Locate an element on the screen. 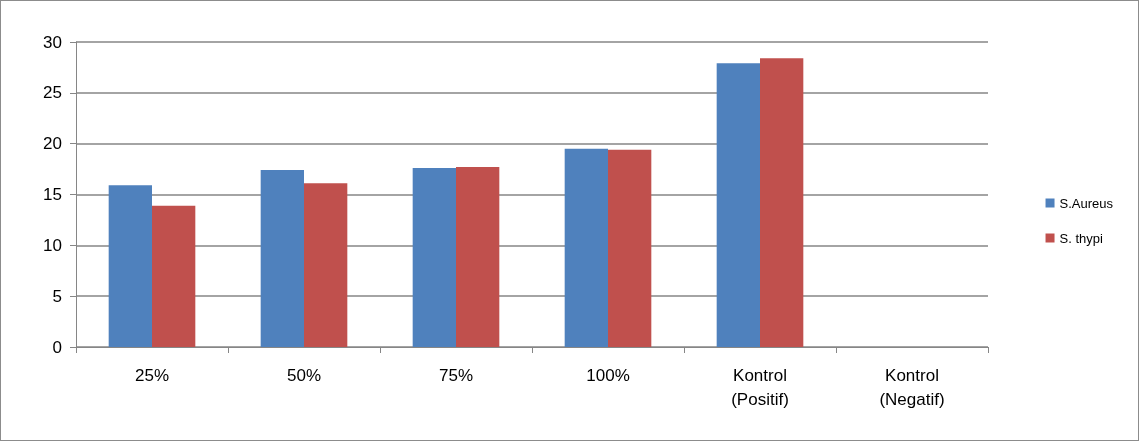 Image resolution: width=1139 pixels, height=441 pixels. x-tick-label: 100% is located at coordinates (608, 375).